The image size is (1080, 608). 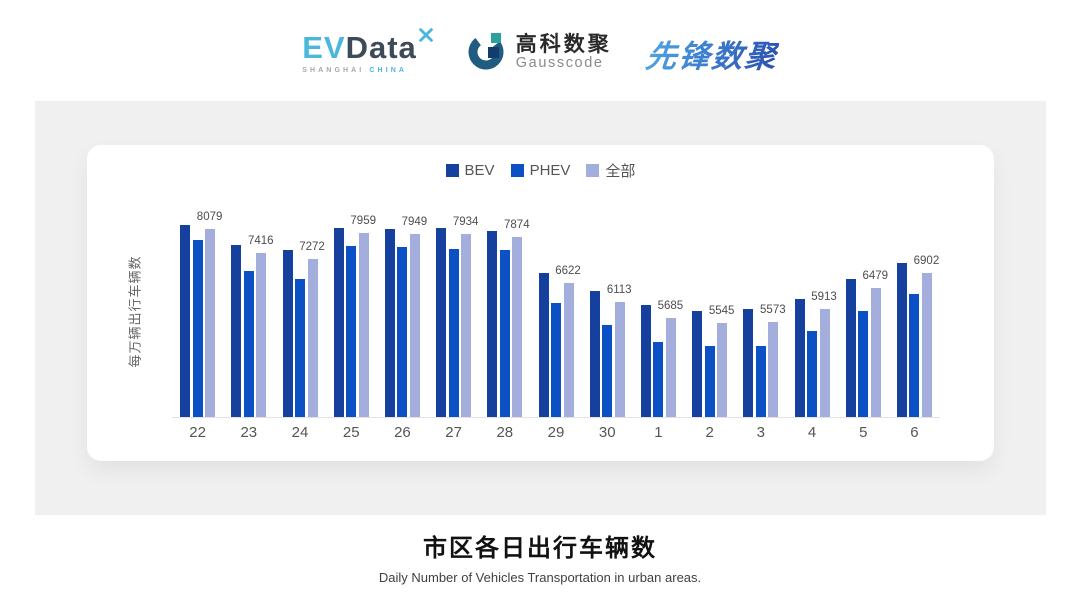 What do you see at coordinates (863, 432) in the screenshot?
I see `x-tick-label: 5` at bounding box center [863, 432].